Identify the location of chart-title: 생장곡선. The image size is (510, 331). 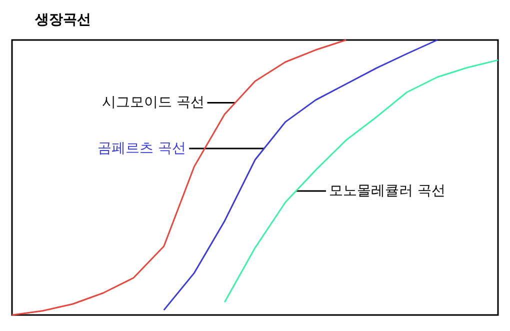
(62, 20).